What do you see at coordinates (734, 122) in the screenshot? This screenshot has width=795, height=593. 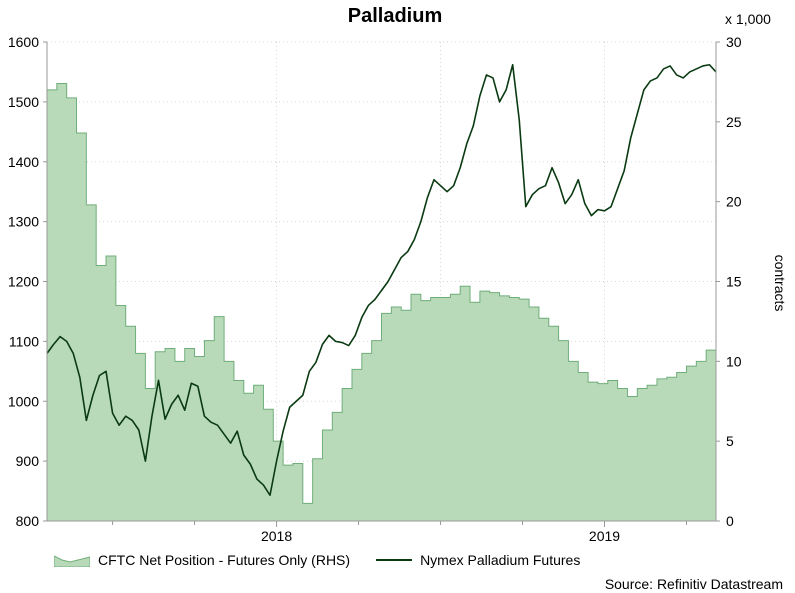 I see `right-tick-label: 25` at bounding box center [734, 122].